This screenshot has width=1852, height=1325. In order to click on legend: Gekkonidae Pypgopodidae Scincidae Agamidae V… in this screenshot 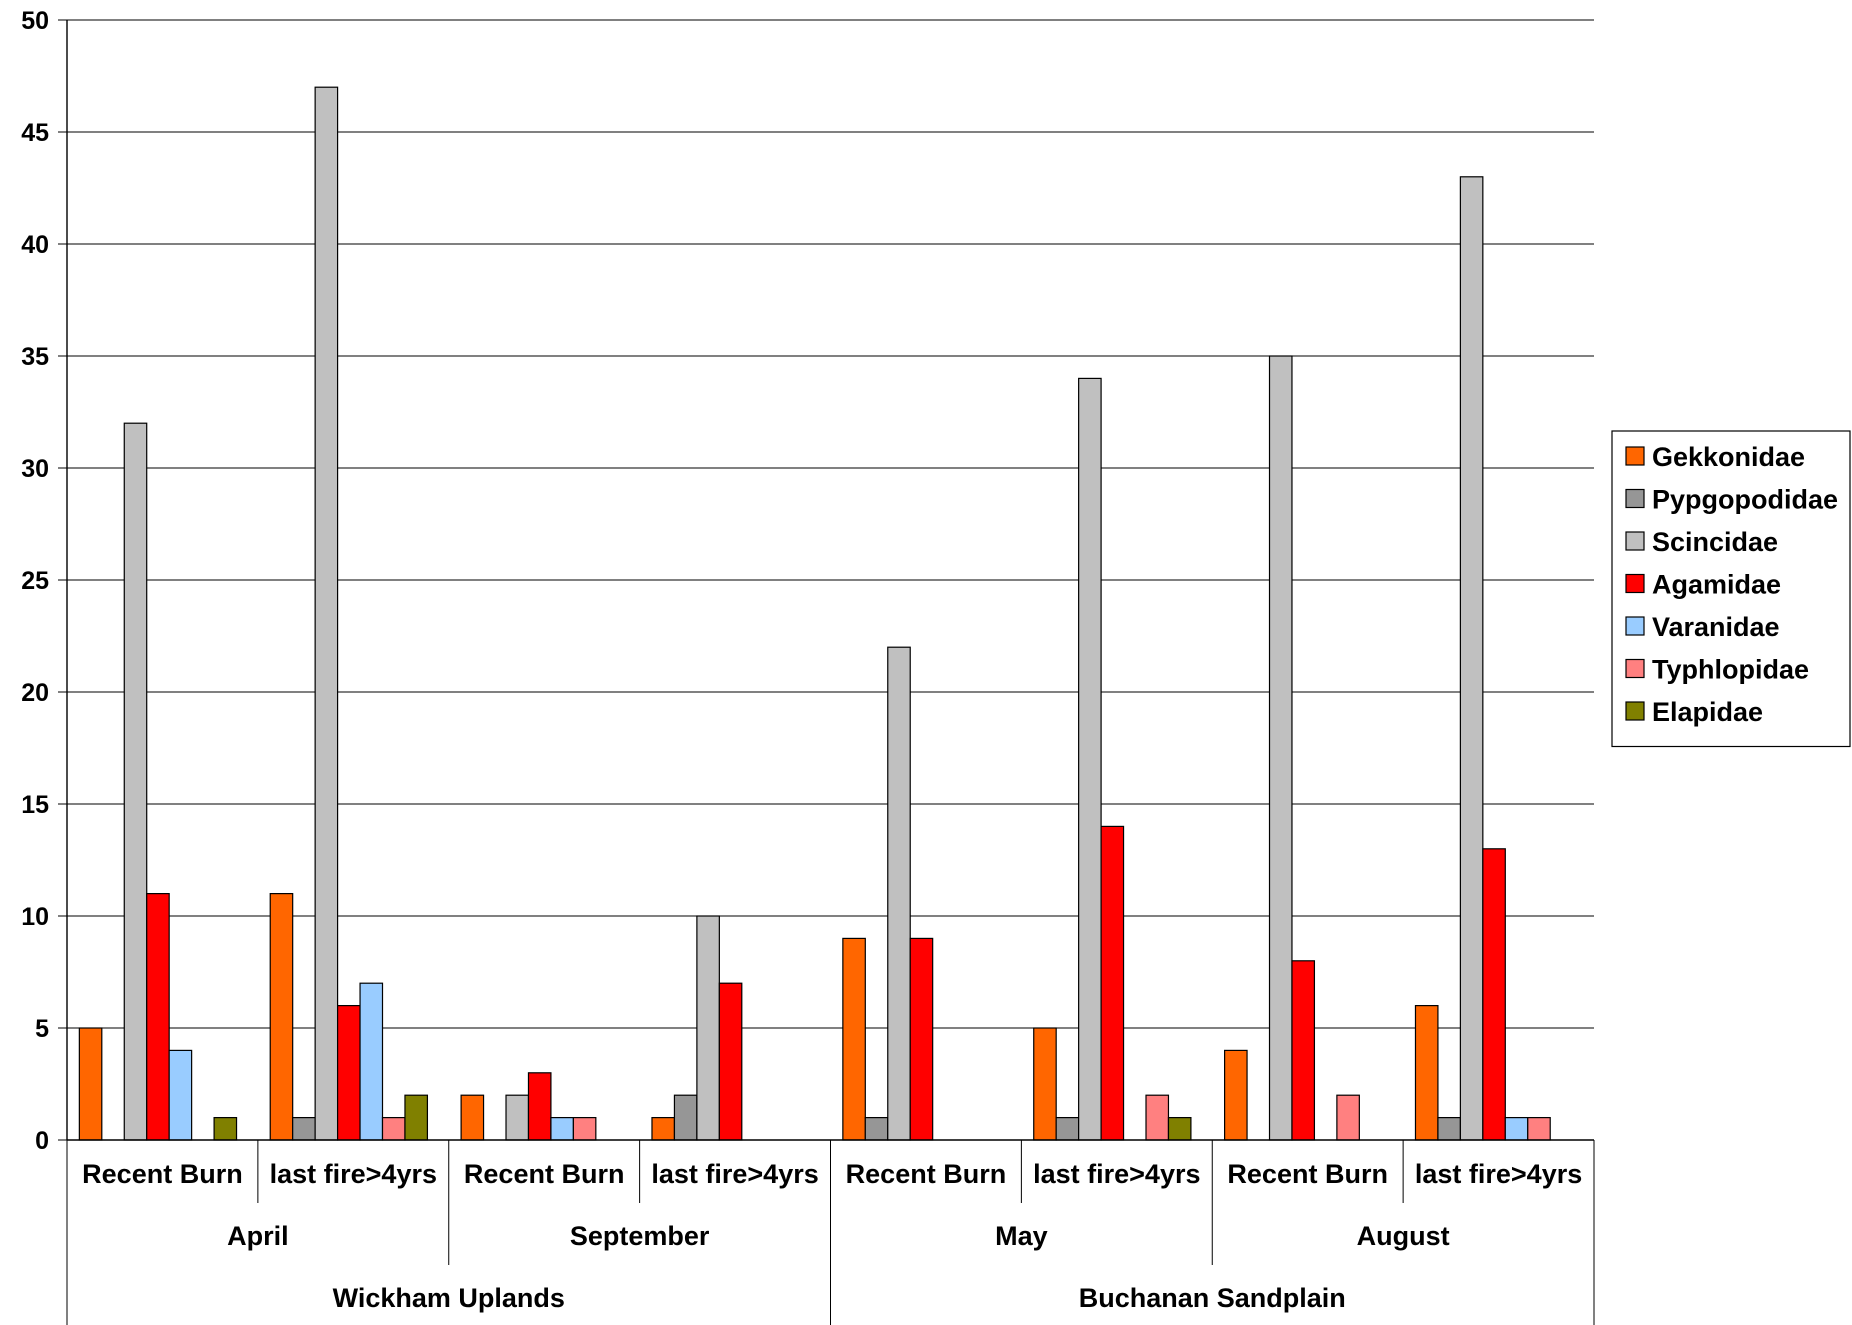, I will do `click(1731, 589)`.